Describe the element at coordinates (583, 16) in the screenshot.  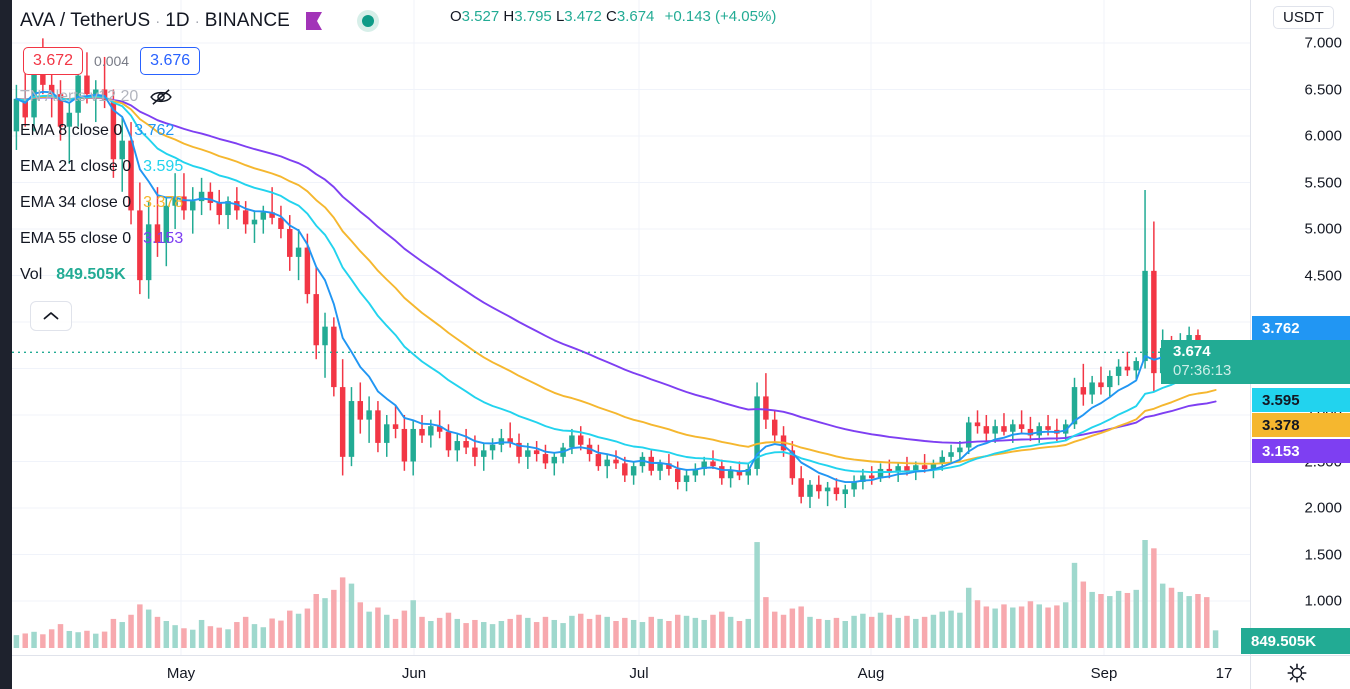
I see `low-value: 3.472` at that location.